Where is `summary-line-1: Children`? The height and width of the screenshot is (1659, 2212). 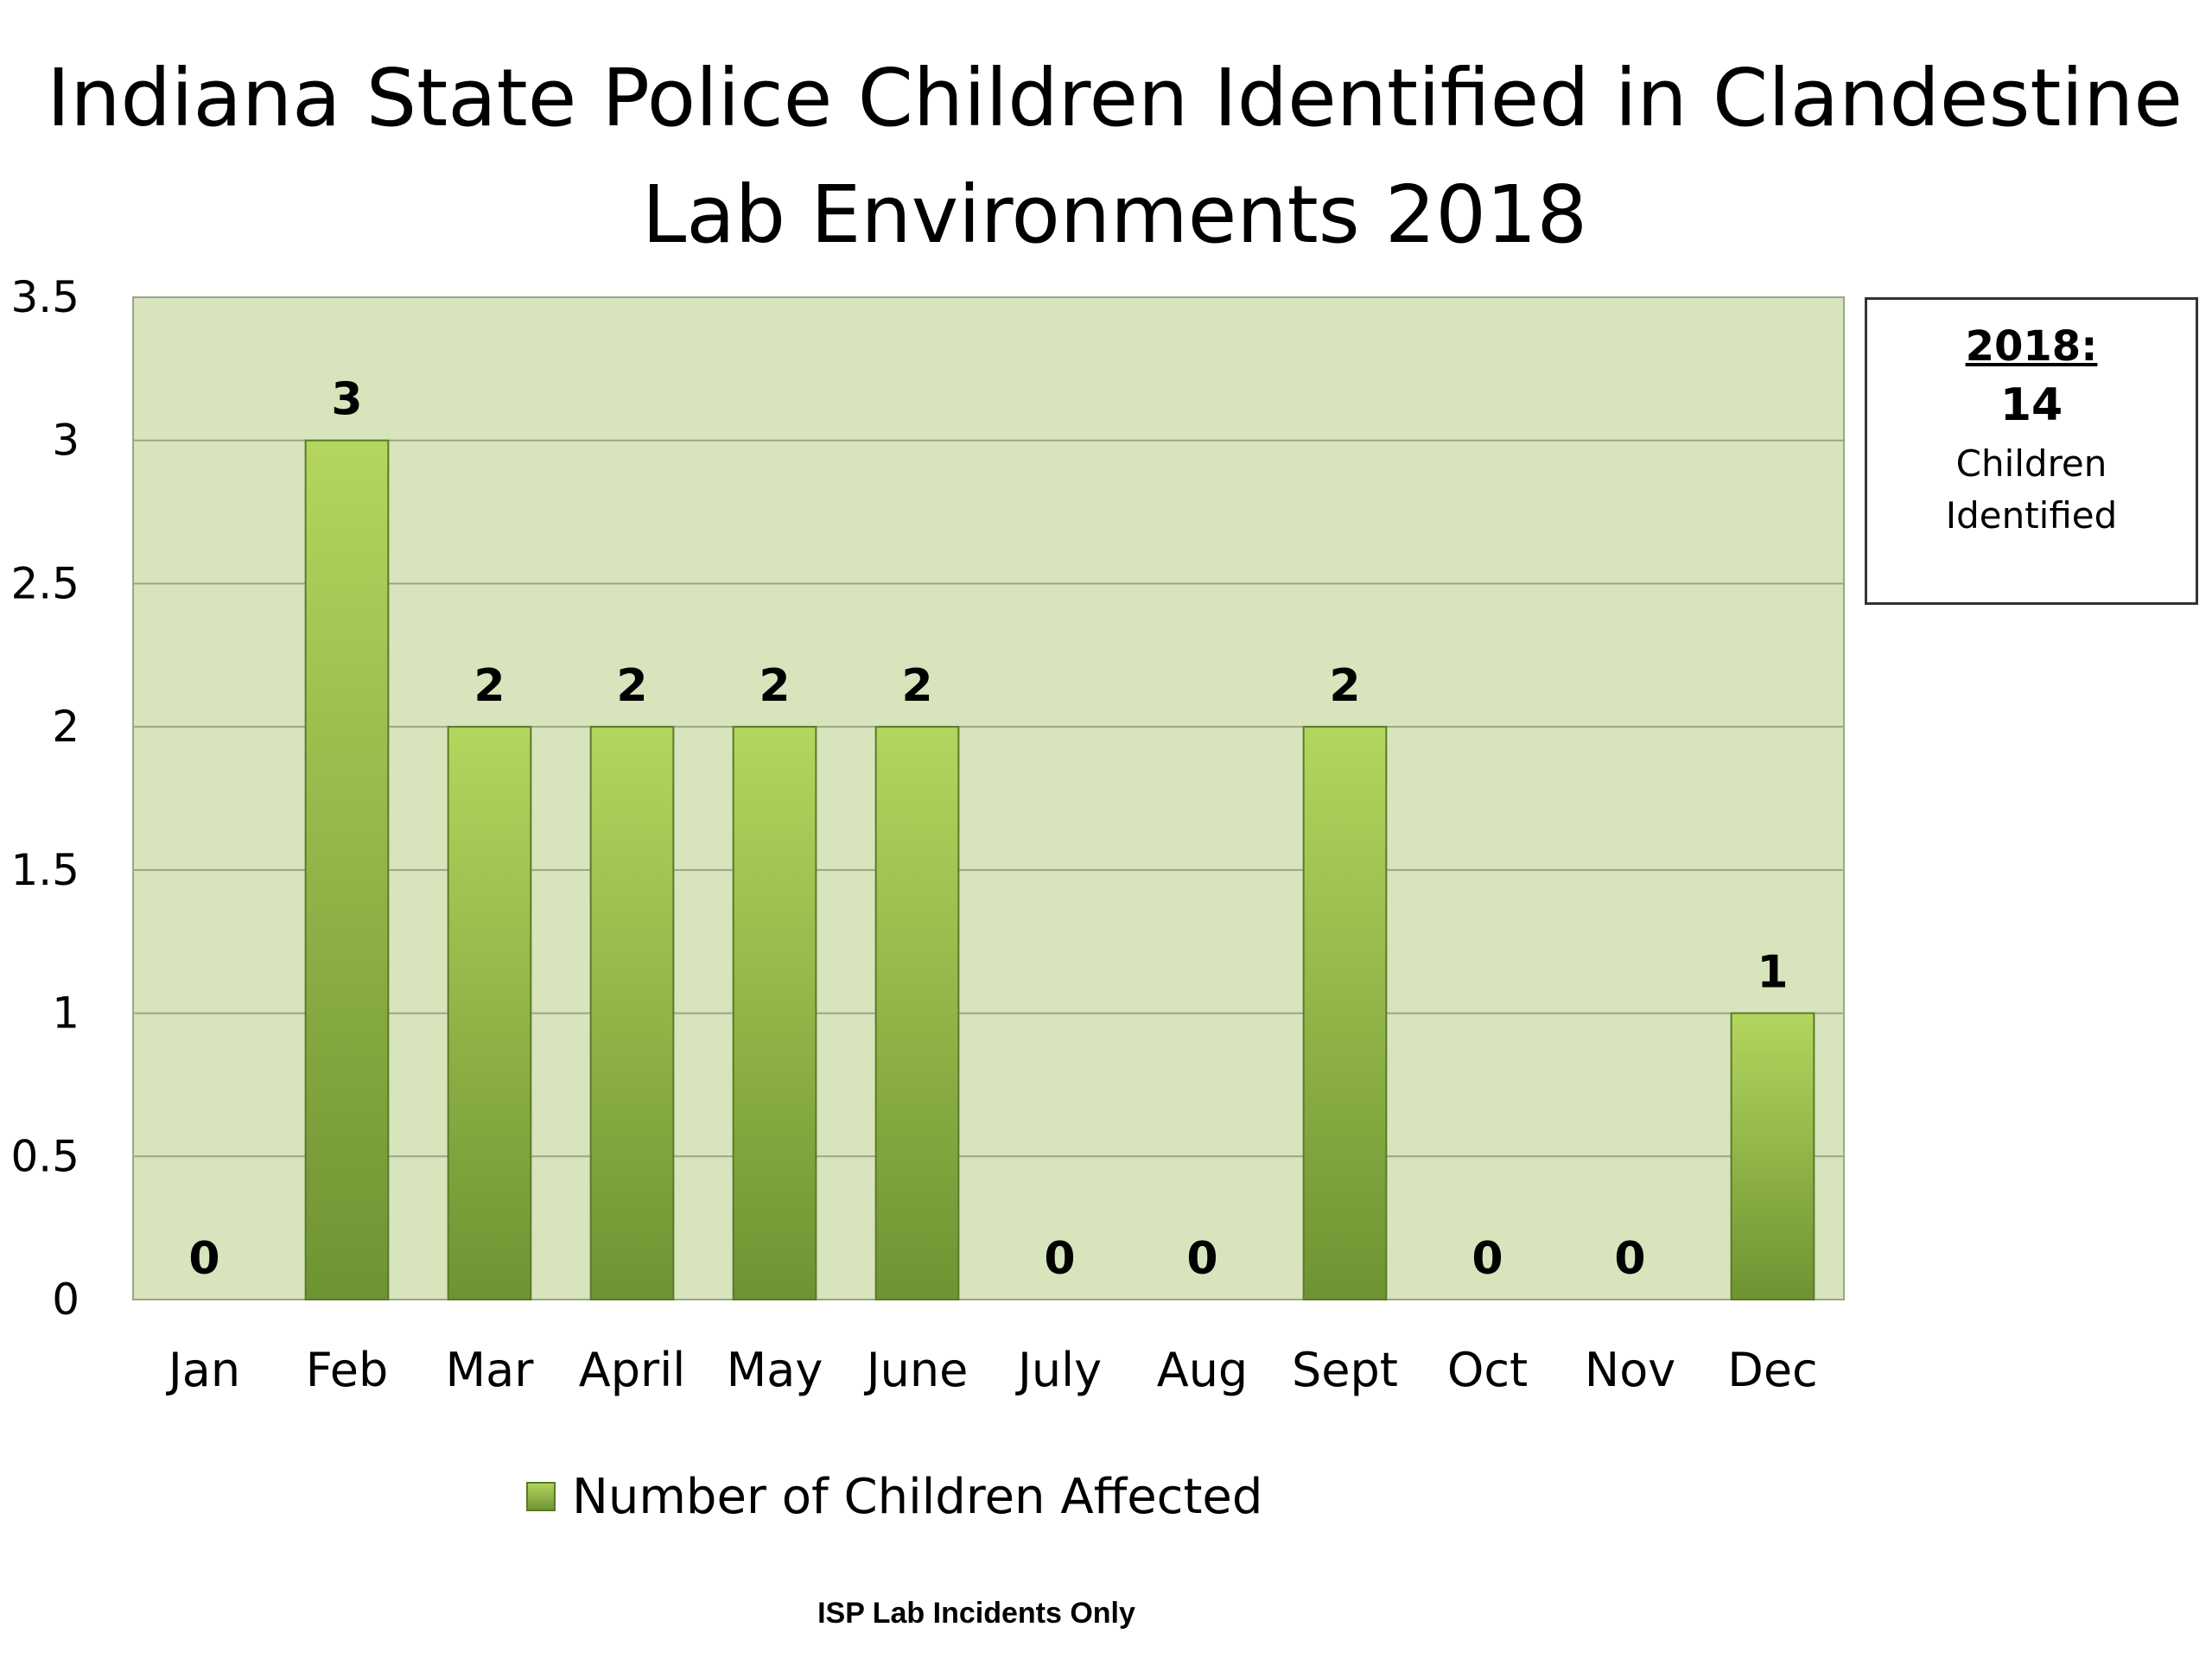
summary-line-1: Children is located at coordinates (2031, 463).